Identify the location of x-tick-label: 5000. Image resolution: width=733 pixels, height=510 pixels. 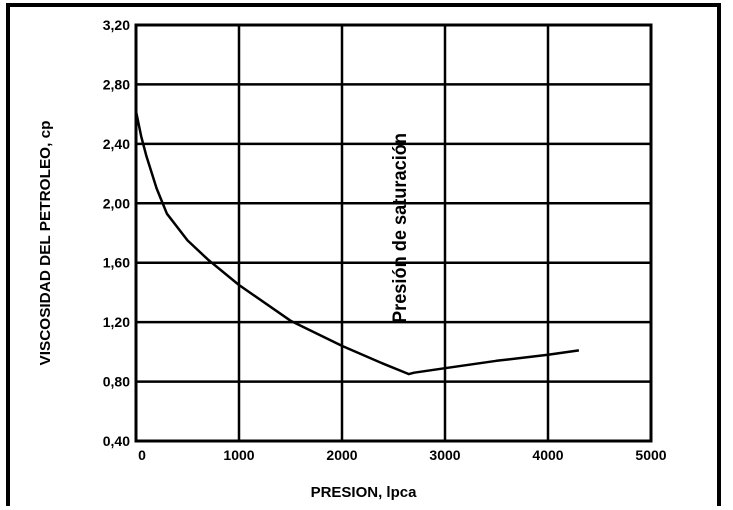
(650, 455).